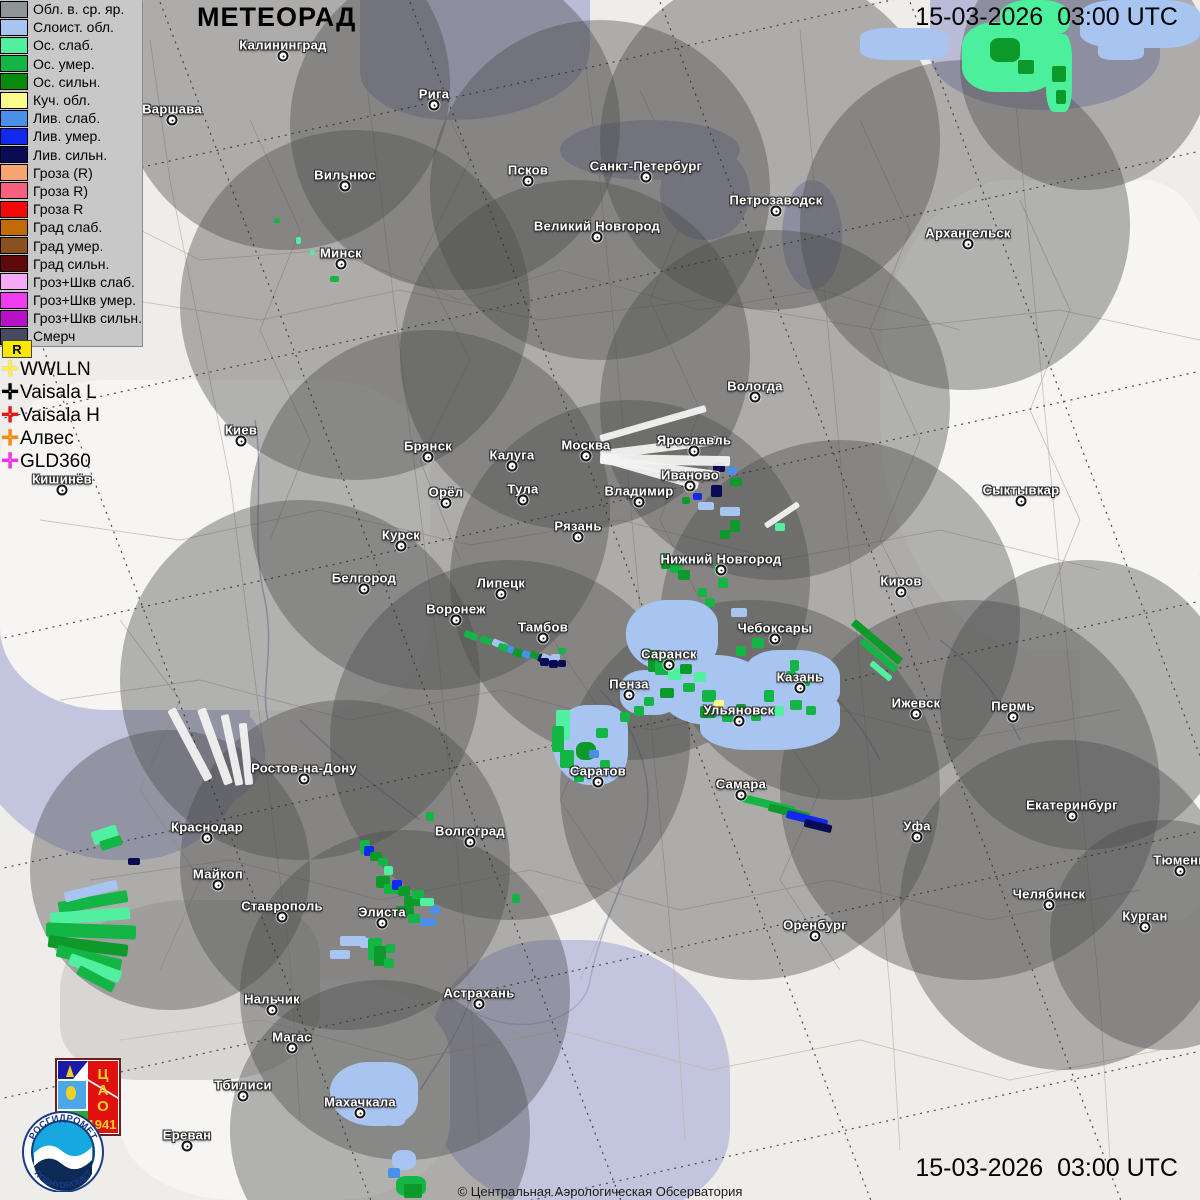 The width and height of the screenshot is (1200, 1200). What do you see at coordinates (1072, 810) in the screenshot?
I see `city-marker: Екатеринбург` at bounding box center [1072, 810].